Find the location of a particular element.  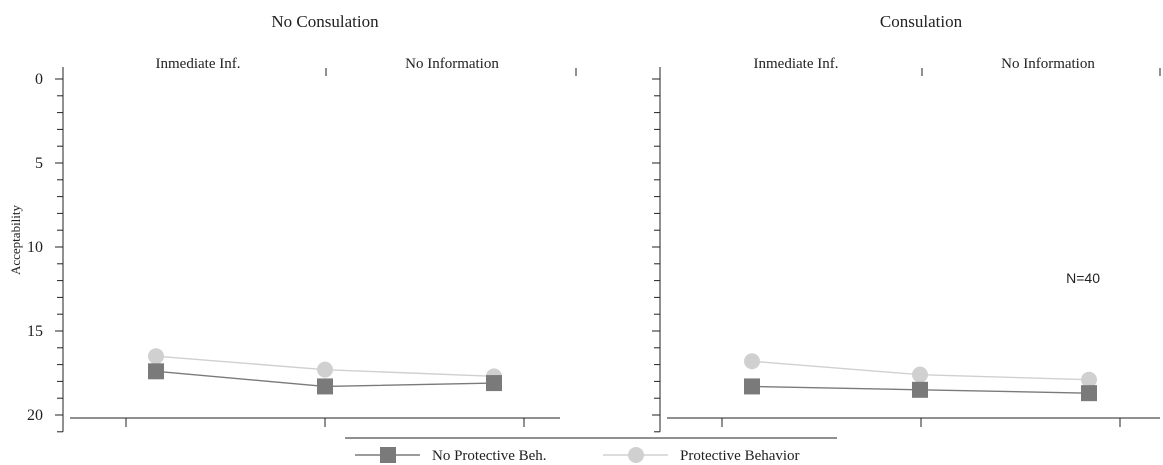

y-axis-label: Acceptability is located at coordinates (15, 239).